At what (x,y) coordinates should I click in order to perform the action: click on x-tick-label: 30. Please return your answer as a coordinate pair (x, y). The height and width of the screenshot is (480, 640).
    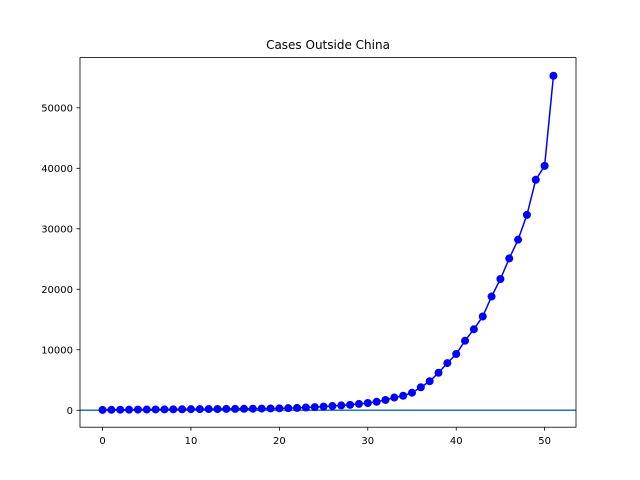
    Looking at the image, I should click on (367, 441).